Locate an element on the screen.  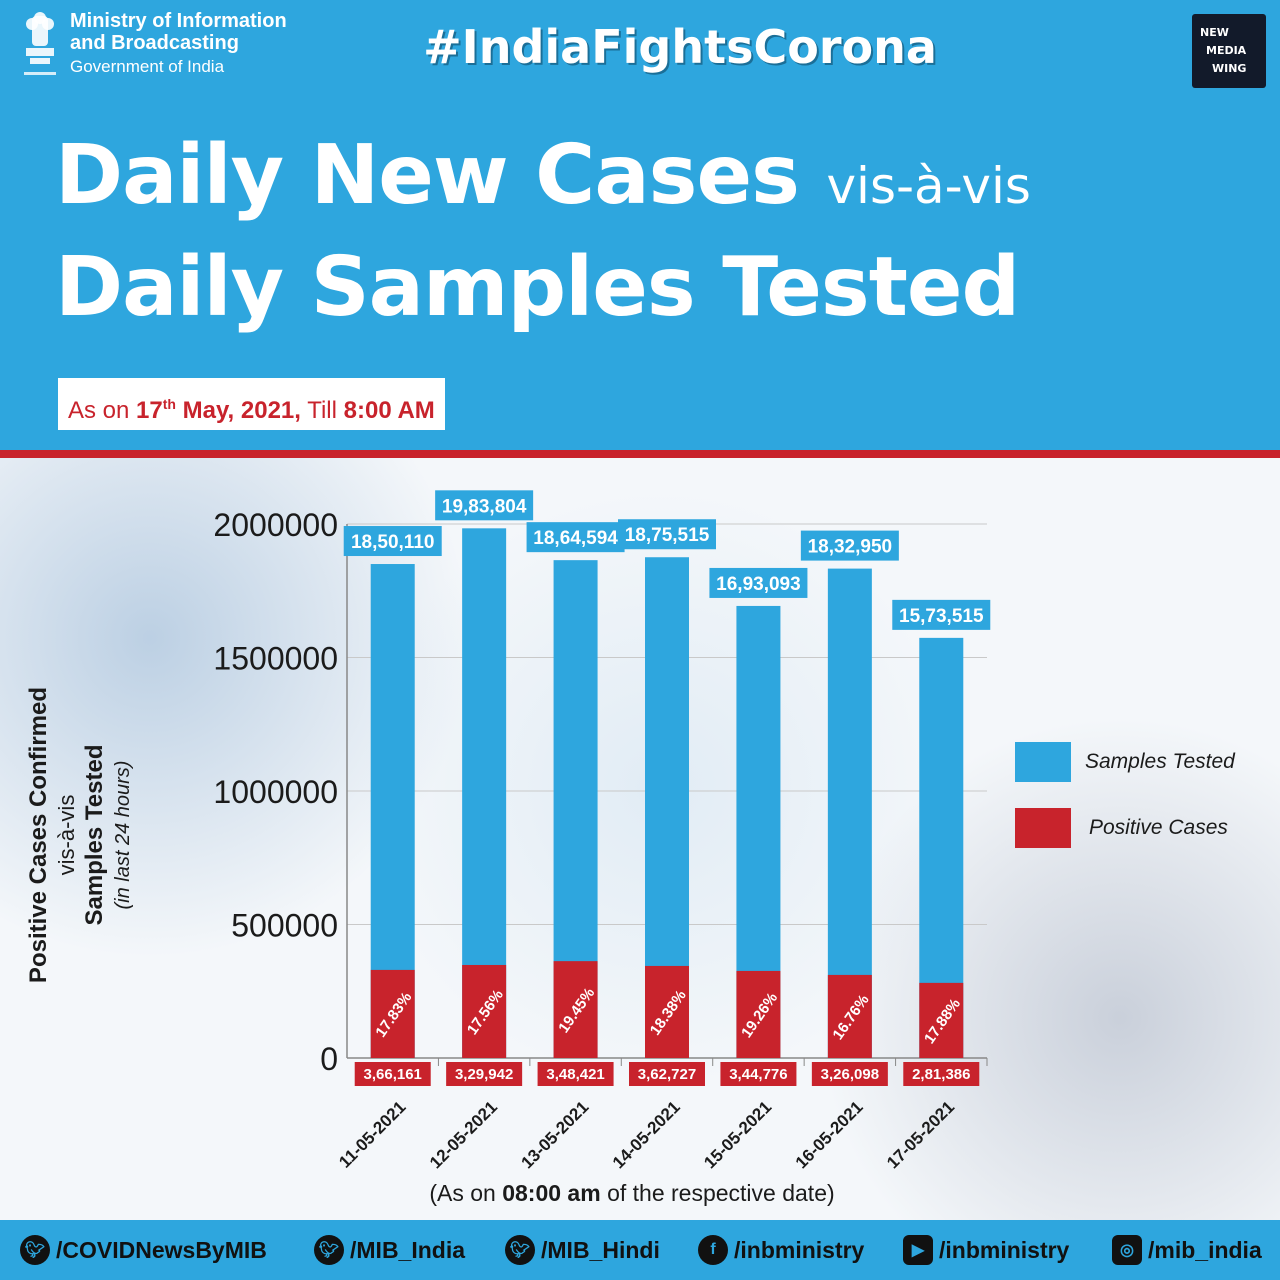
positive-value-label: 3,48,421 is located at coordinates (575, 1074).